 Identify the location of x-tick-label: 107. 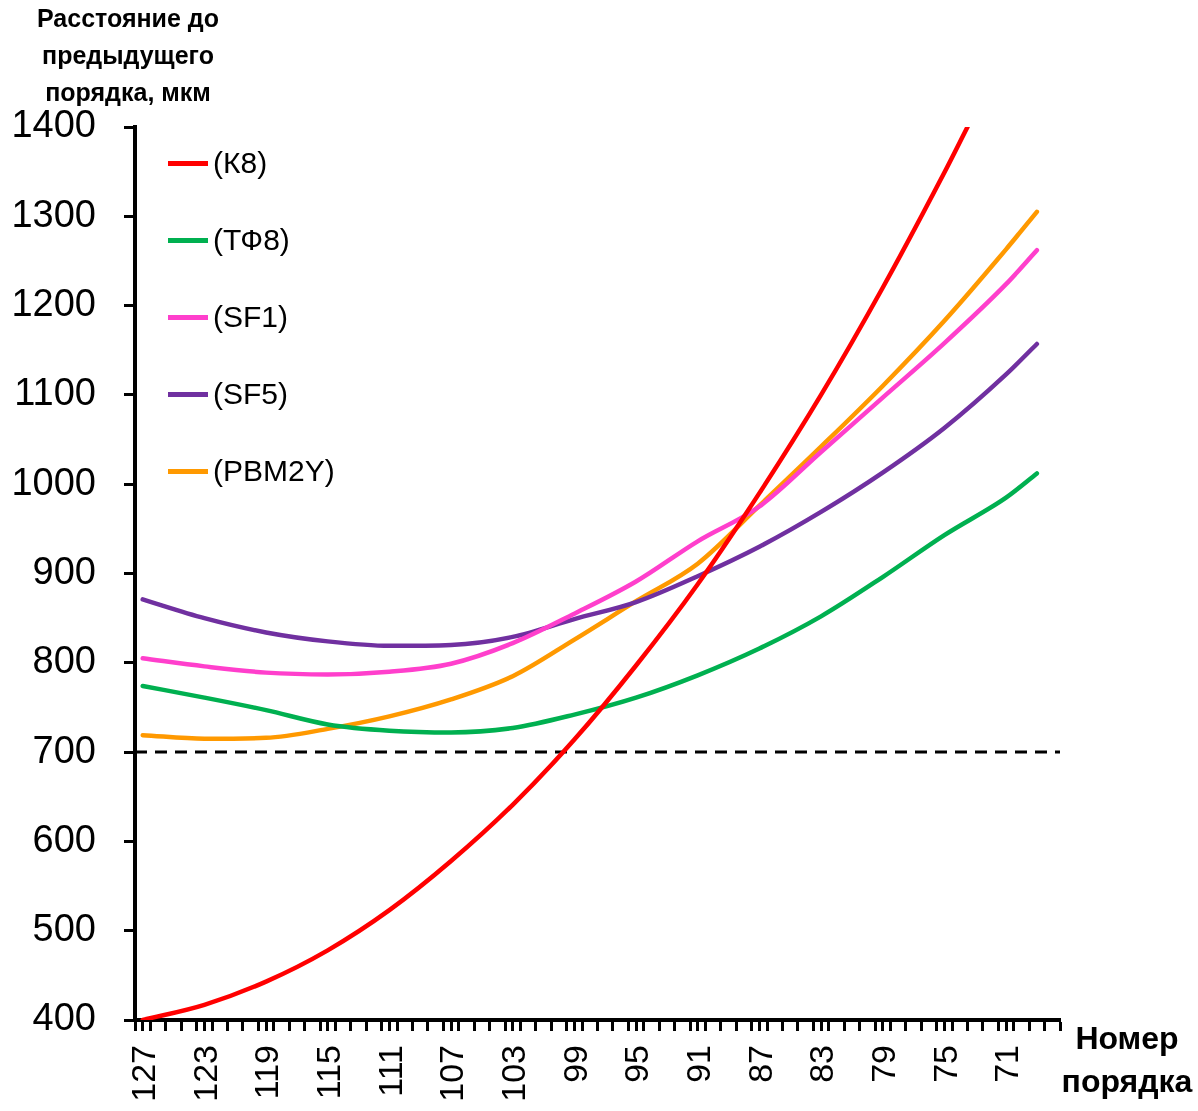
(451, 1073).